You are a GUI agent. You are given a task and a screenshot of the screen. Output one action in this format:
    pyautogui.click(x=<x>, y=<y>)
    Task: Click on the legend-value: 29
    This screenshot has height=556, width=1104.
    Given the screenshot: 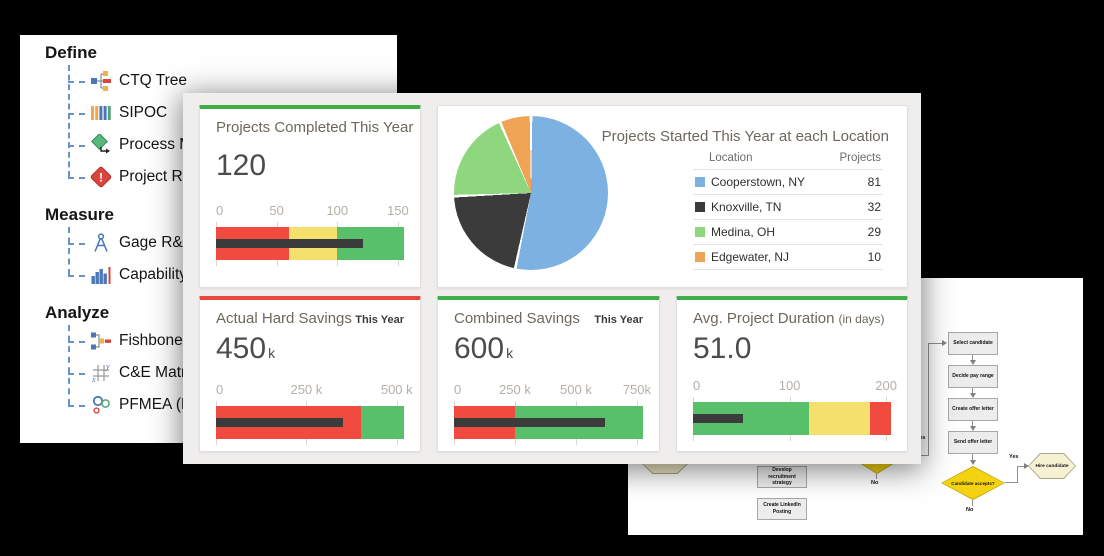 What is the action you would take?
    pyautogui.click(x=874, y=232)
    